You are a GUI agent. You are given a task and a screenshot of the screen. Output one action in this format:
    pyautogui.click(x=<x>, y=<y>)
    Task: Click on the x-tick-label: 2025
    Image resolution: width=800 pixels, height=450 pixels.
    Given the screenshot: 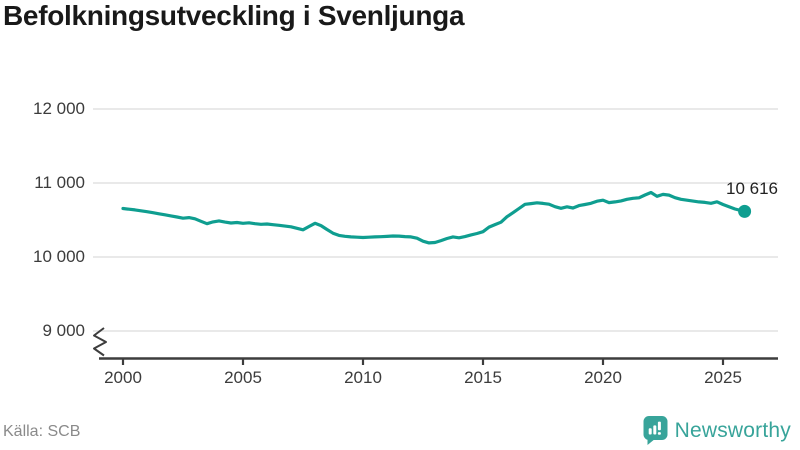 What is the action you would take?
    pyautogui.click(x=723, y=377)
    